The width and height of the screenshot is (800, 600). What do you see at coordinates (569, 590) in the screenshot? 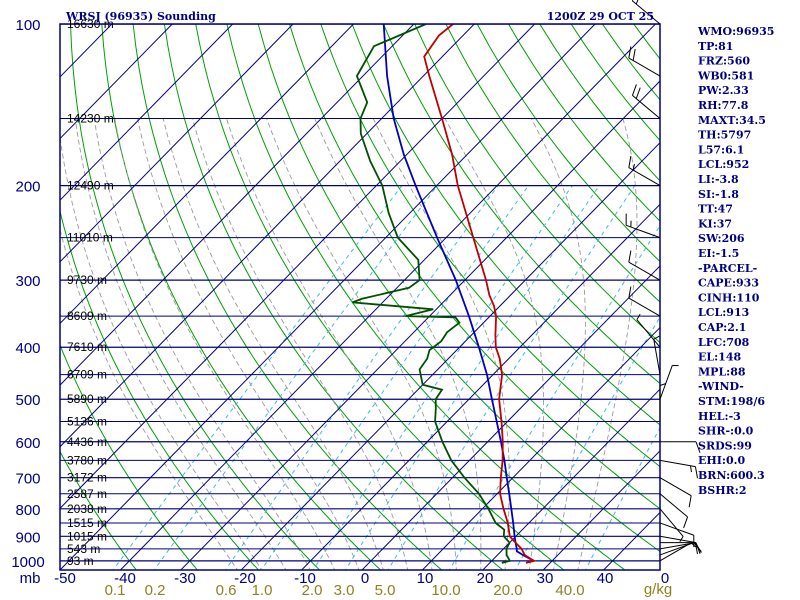
I see `mixing-ratio-tick-label: 40.0` at bounding box center [569, 590].